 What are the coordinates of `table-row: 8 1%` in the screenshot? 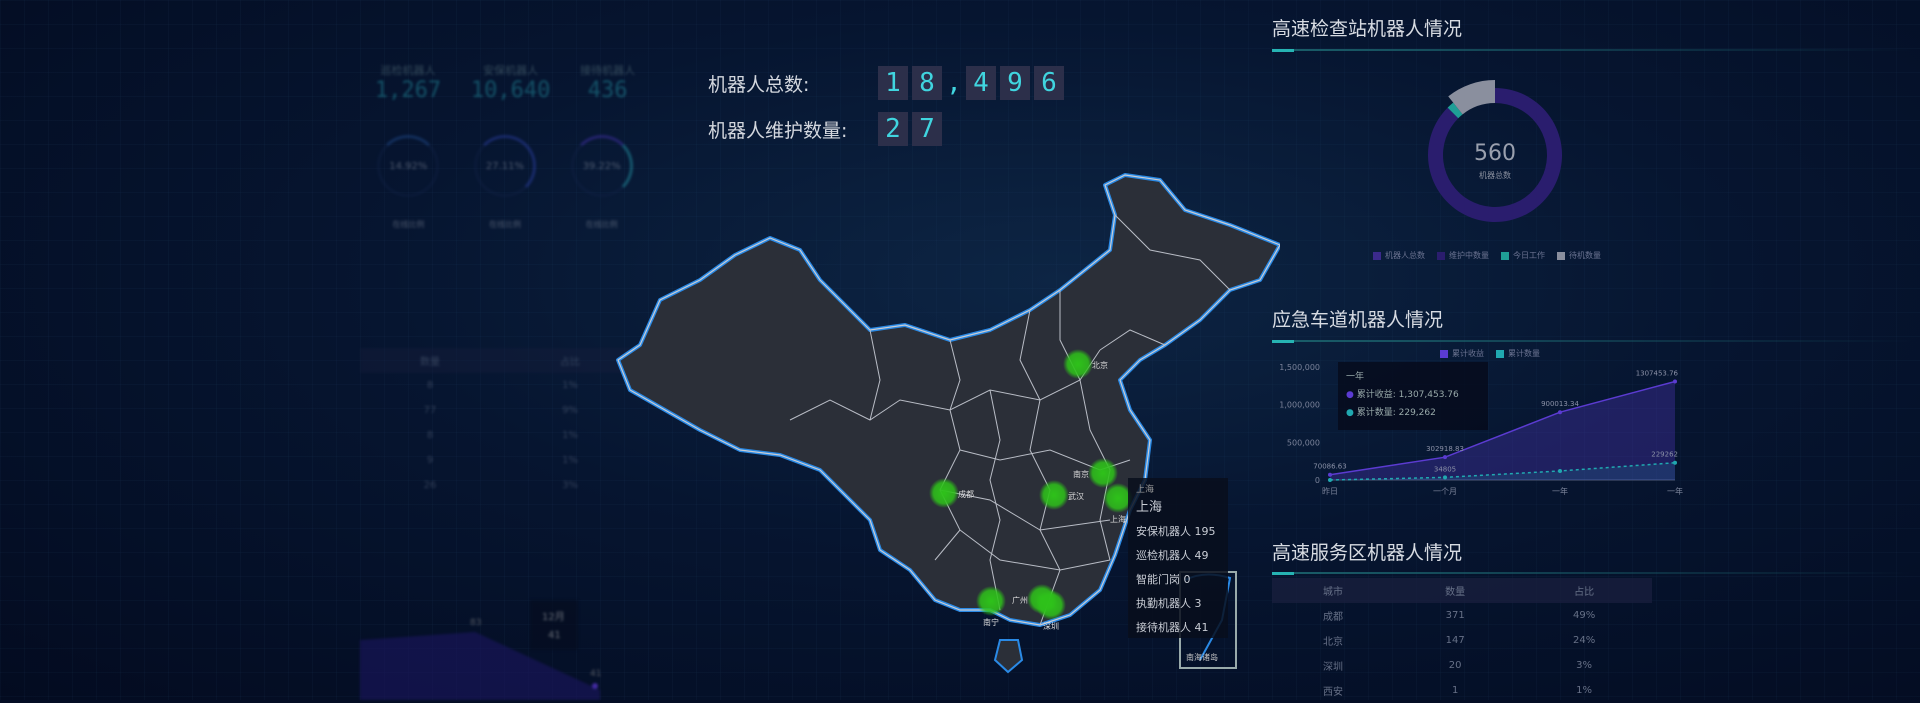 It's located at (500, 435).